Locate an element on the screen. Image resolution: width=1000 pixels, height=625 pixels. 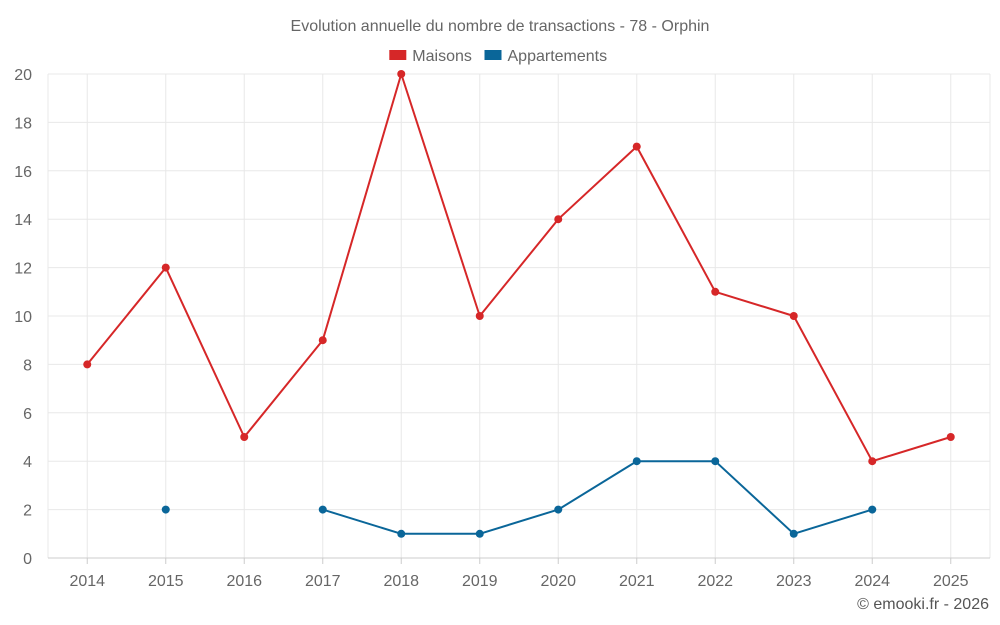
legend-swatch-appartements is located at coordinates (493, 55).